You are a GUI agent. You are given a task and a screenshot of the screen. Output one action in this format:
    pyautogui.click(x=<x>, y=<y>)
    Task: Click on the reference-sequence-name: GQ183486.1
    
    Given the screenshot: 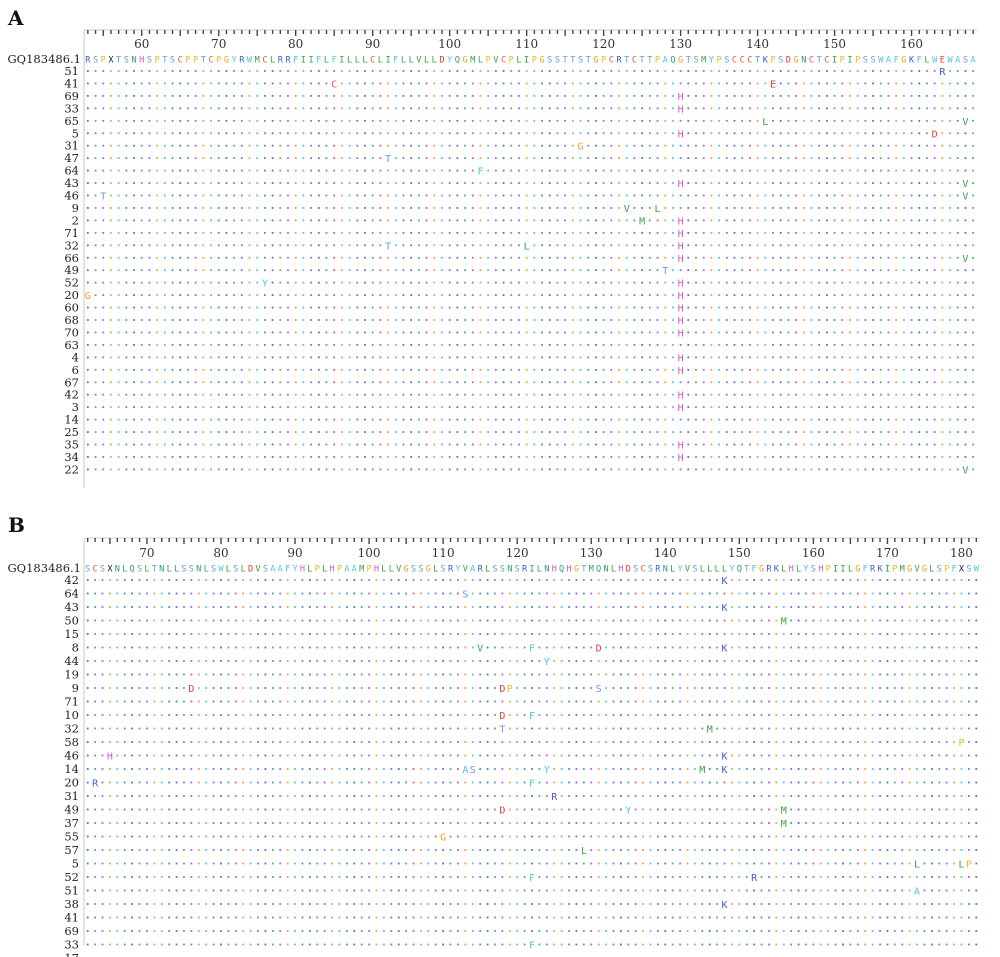 What is the action you would take?
    pyautogui.click(x=45, y=59)
    